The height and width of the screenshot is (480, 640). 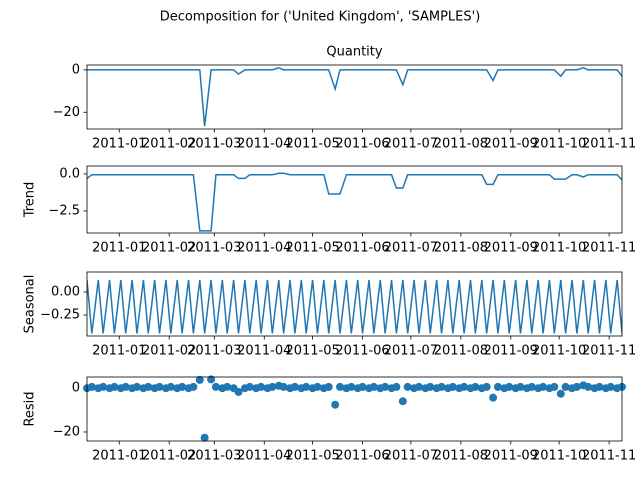 I want to click on axes-title: Quantity, so click(x=354, y=52).